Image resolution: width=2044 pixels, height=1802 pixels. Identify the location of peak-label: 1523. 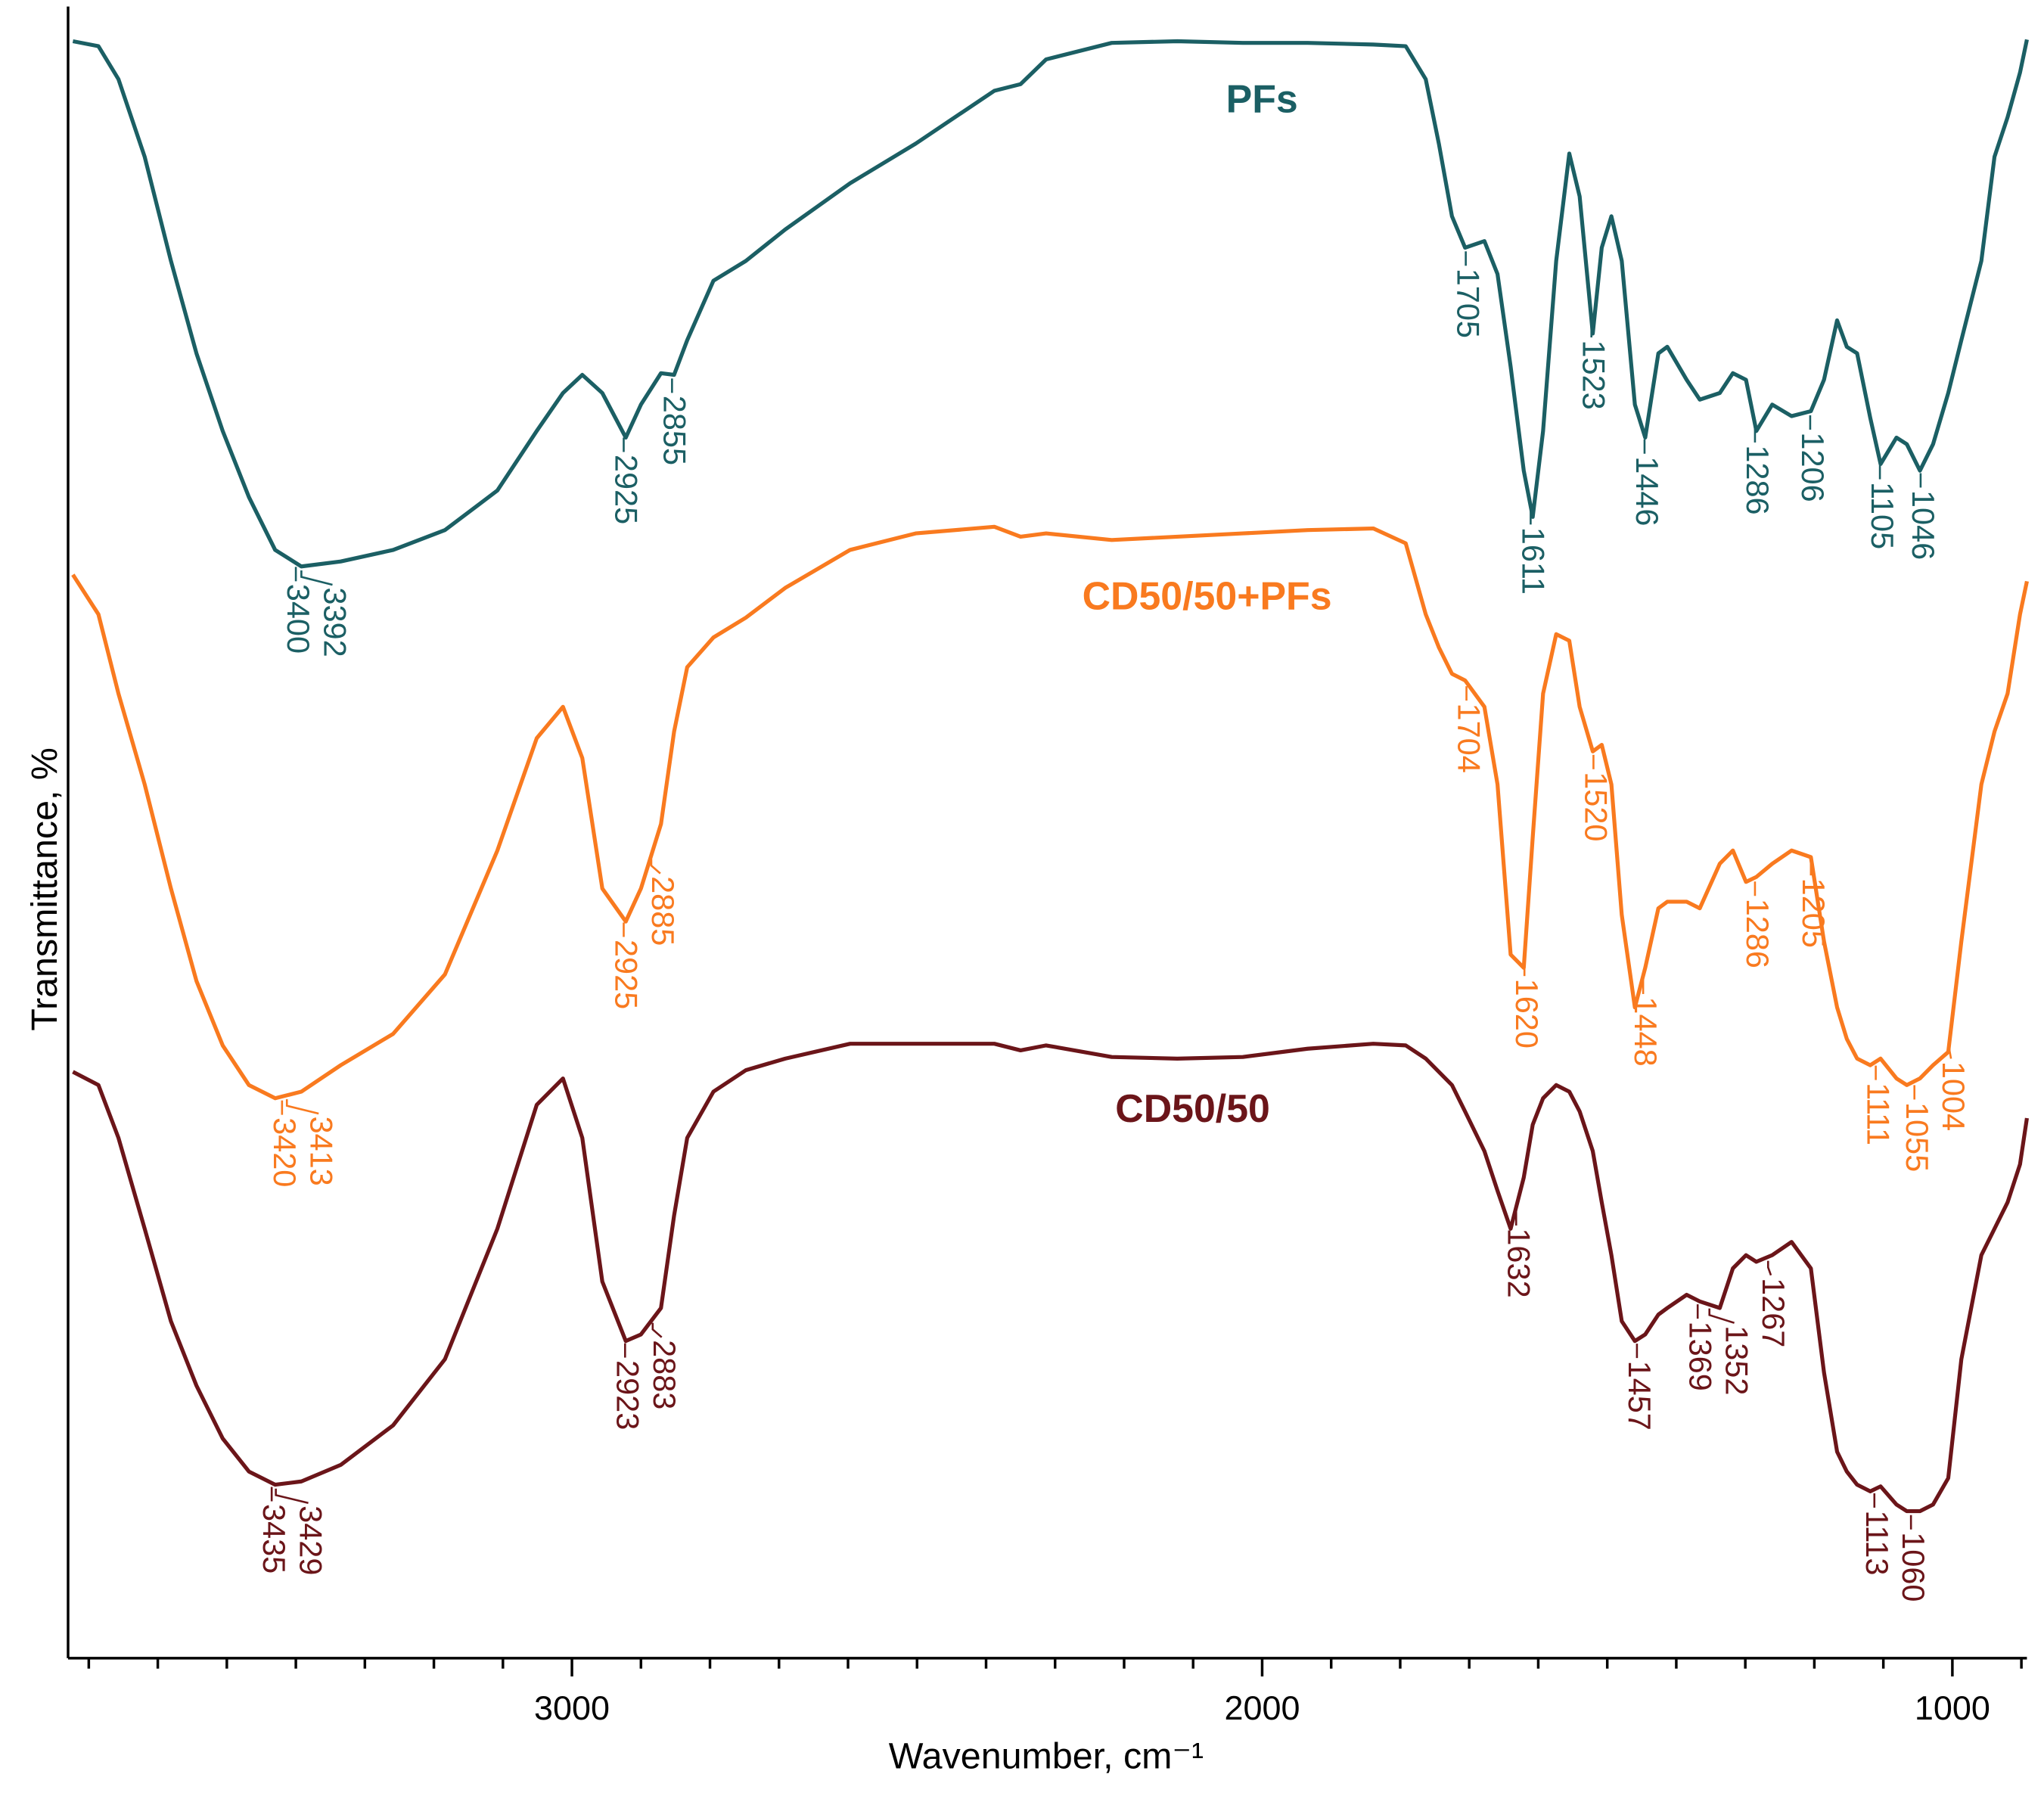
(1594, 375).